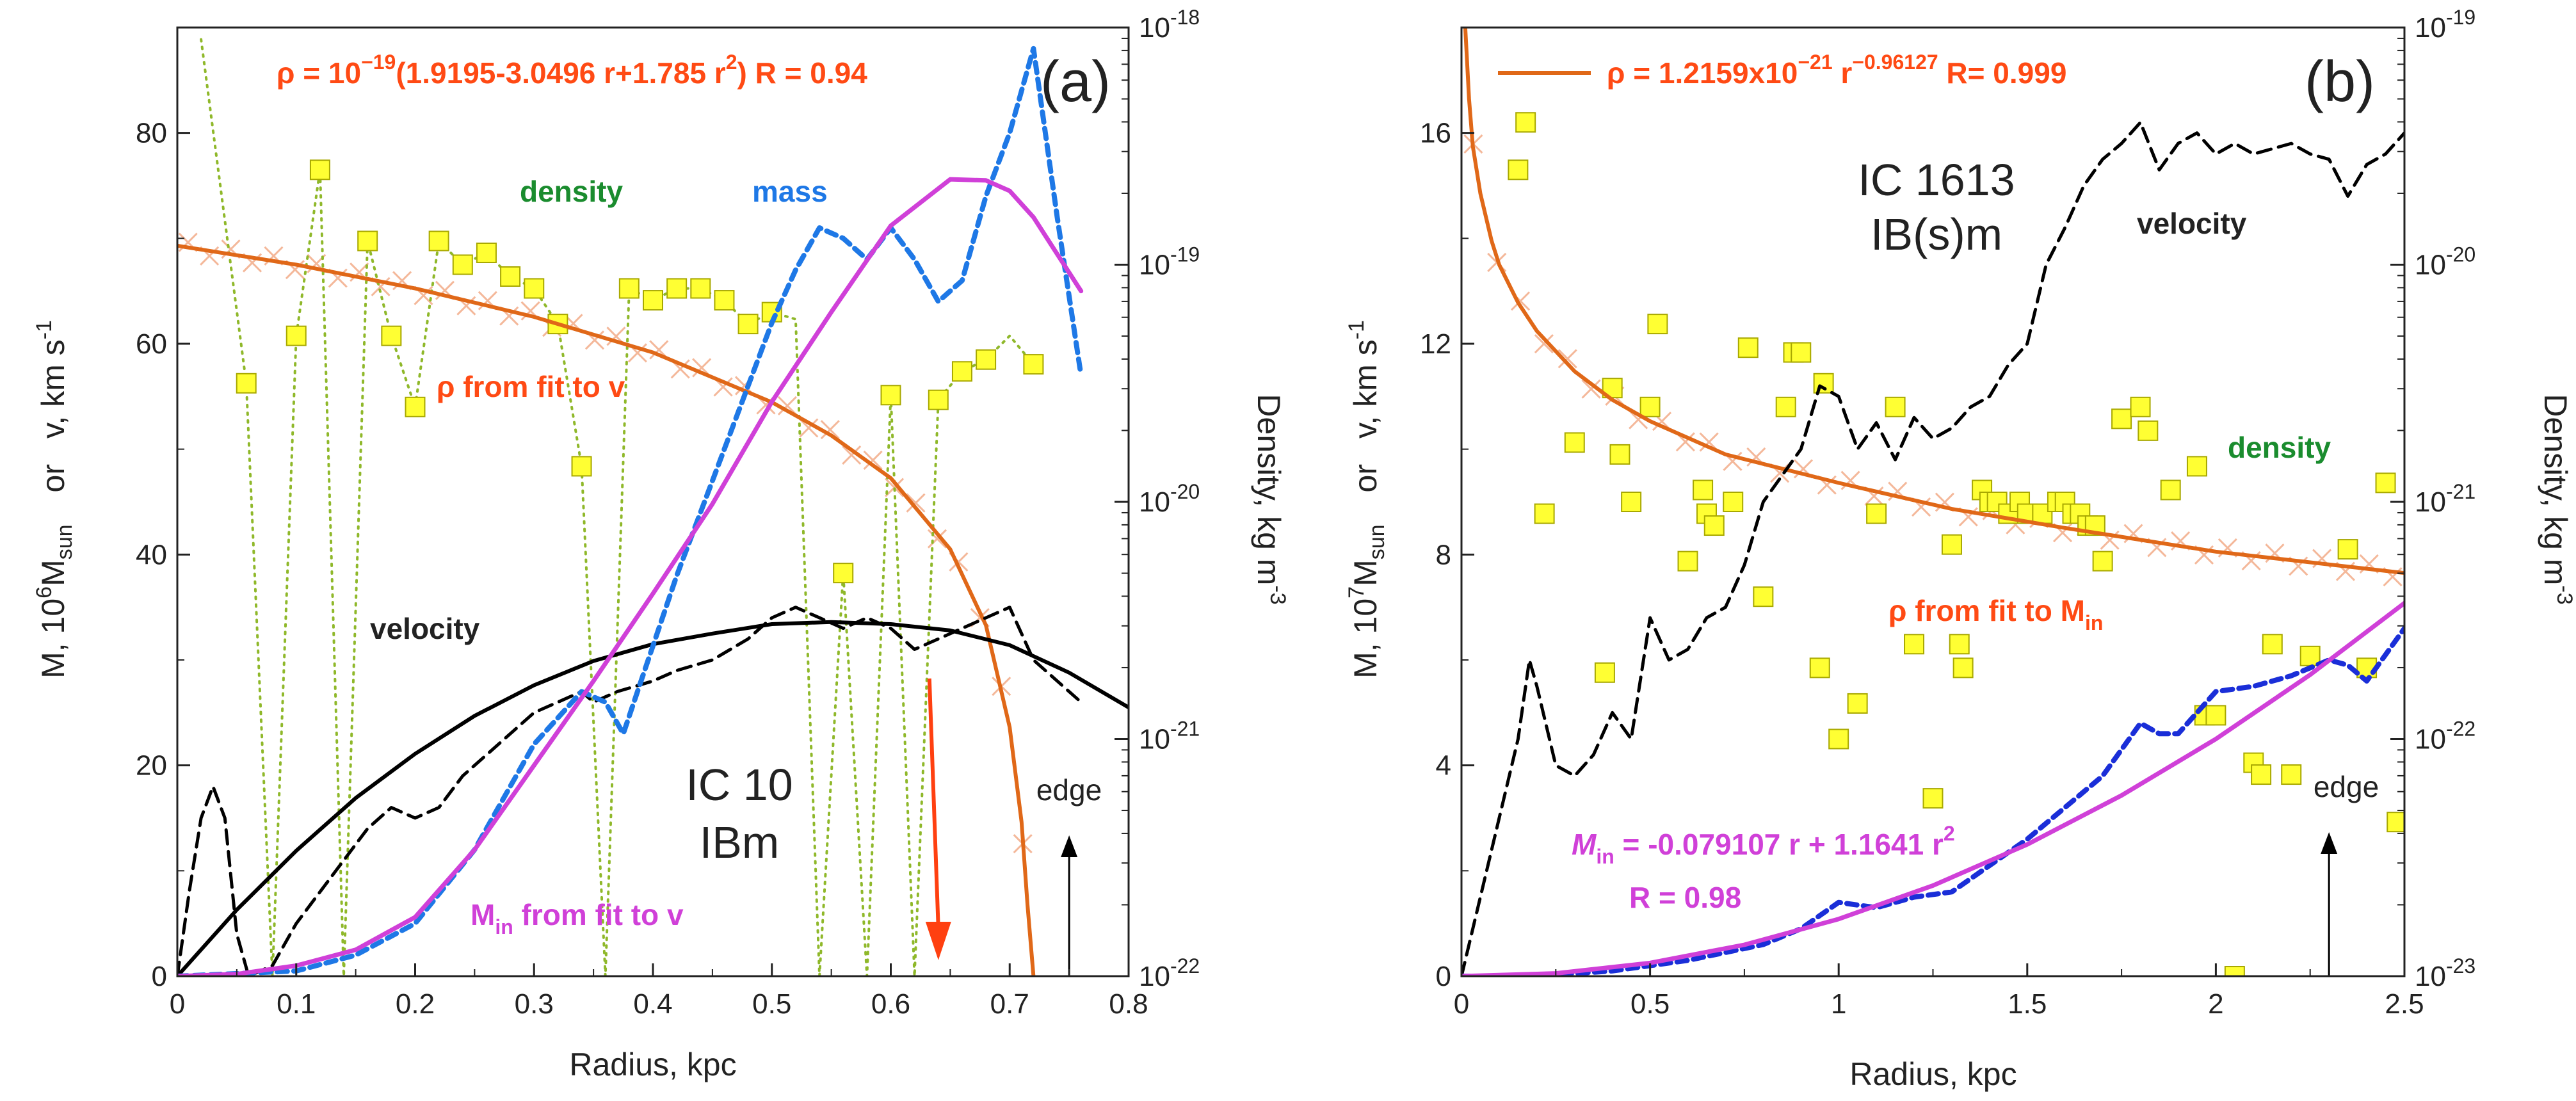  Describe the element at coordinates (652, 1064) in the screenshot. I see `panel-a-xlabel: Radius, kpc` at that location.